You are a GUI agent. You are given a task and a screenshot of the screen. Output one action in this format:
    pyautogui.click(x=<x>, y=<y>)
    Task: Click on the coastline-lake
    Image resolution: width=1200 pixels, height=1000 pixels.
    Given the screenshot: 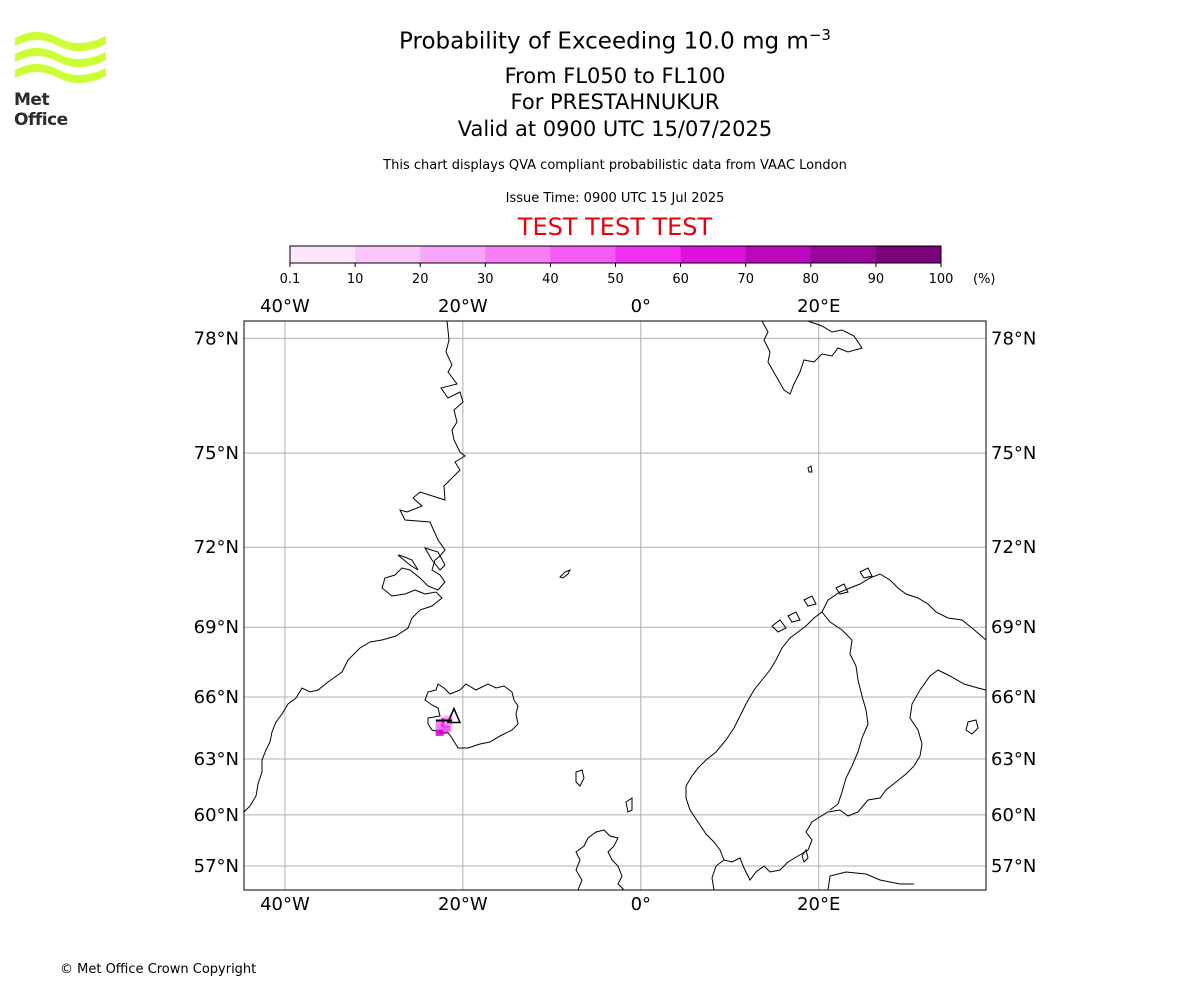 What is the action you would take?
    pyautogui.click(x=972, y=727)
    